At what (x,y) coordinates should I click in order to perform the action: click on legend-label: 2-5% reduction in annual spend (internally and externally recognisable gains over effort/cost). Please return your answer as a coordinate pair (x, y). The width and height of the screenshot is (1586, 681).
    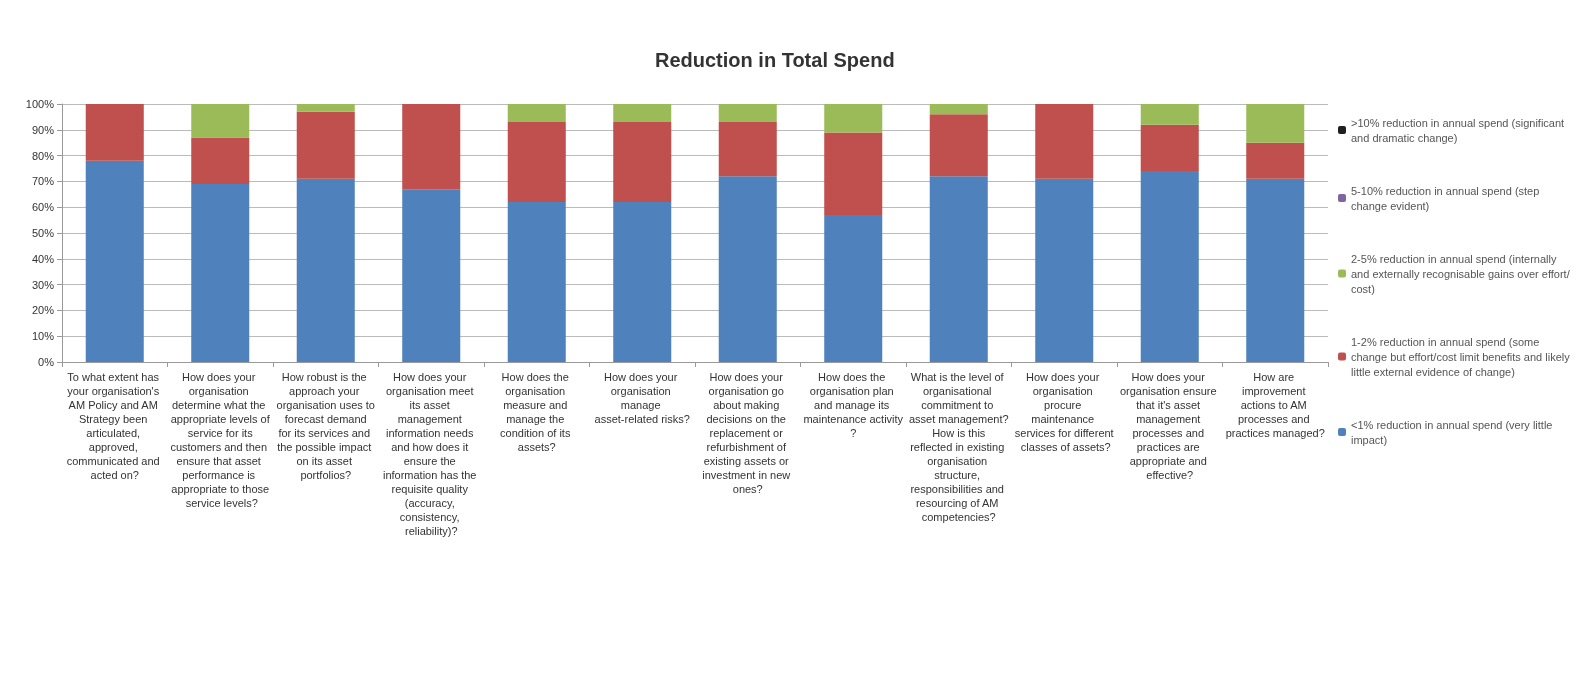
    Looking at the image, I should click on (1461, 273).